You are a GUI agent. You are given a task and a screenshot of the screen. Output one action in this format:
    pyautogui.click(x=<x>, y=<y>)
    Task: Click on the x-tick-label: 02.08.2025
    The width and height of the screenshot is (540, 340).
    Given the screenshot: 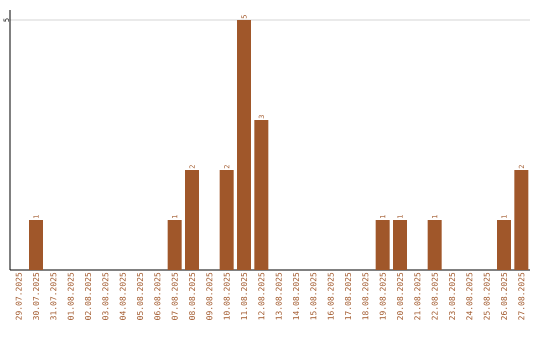 What is the action you would take?
    pyautogui.click(x=88, y=296)
    